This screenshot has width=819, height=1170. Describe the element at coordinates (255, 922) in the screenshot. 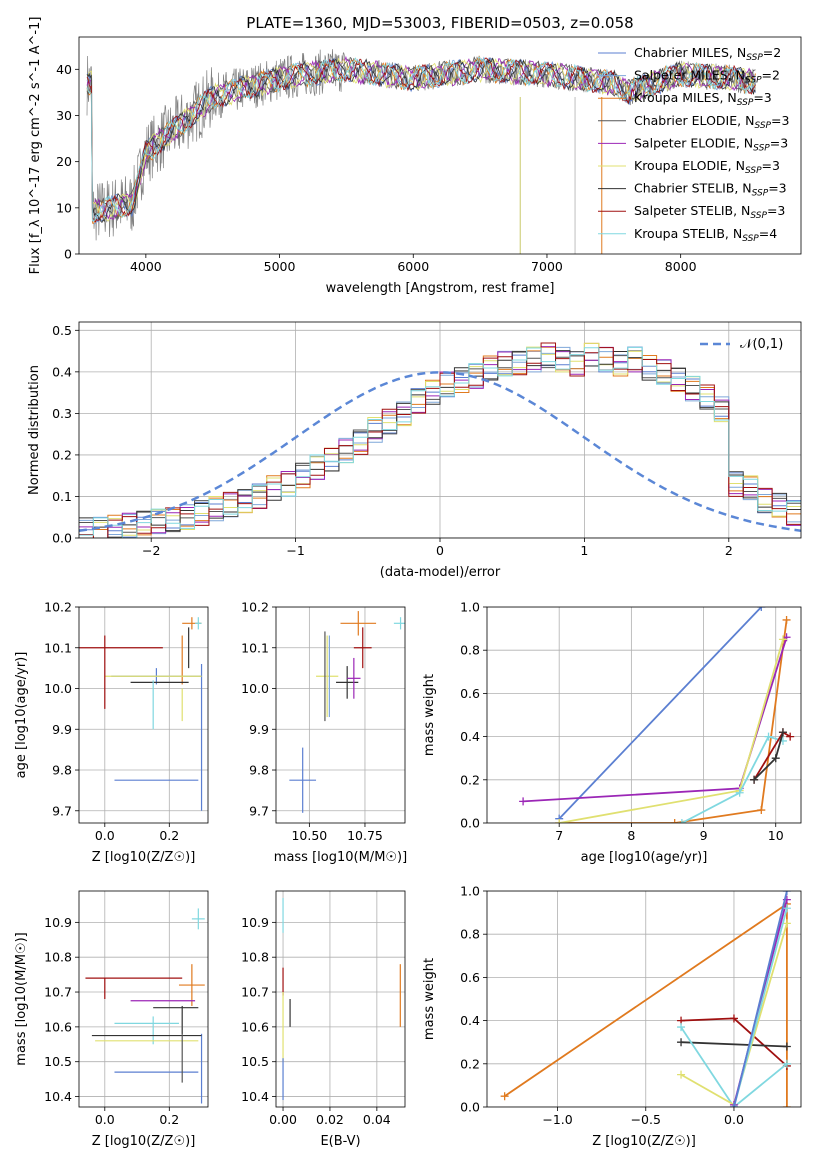

I see `y-tick-label: 10.9` at that location.